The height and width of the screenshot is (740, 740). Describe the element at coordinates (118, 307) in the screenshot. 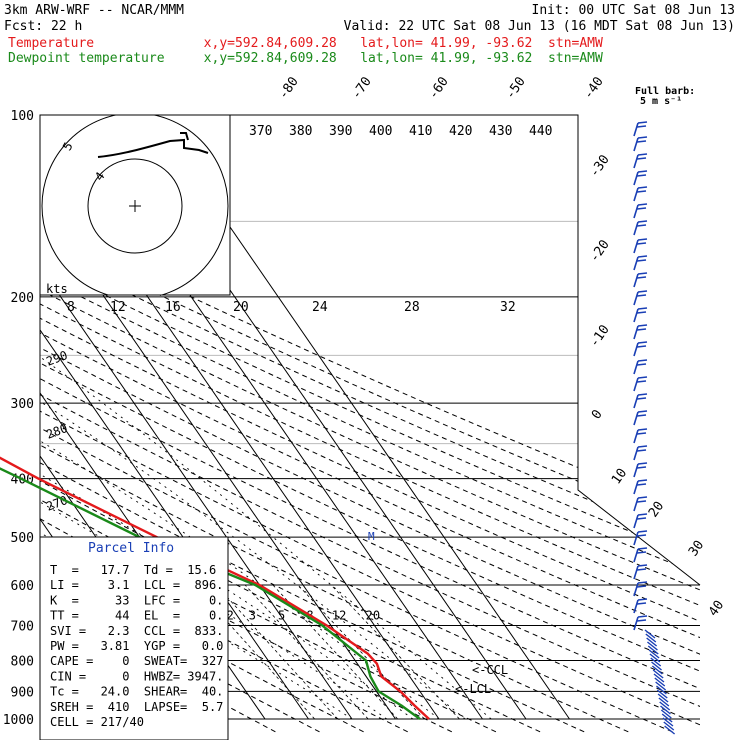

I see `hodo-u-label: 12` at that location.